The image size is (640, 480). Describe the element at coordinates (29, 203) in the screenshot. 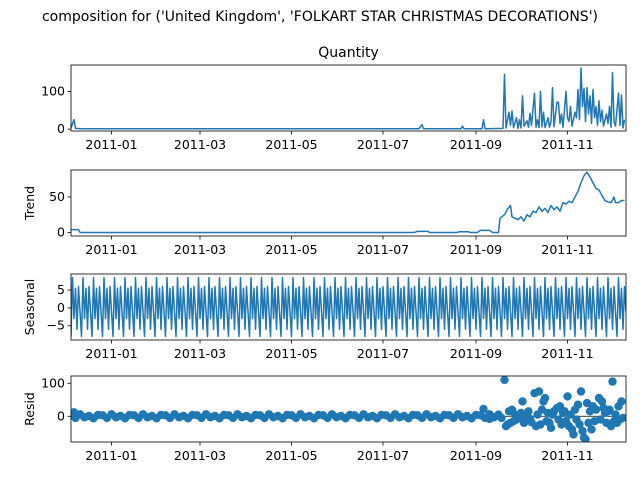

I see `y-axis-label-trend: Trend` at that location.